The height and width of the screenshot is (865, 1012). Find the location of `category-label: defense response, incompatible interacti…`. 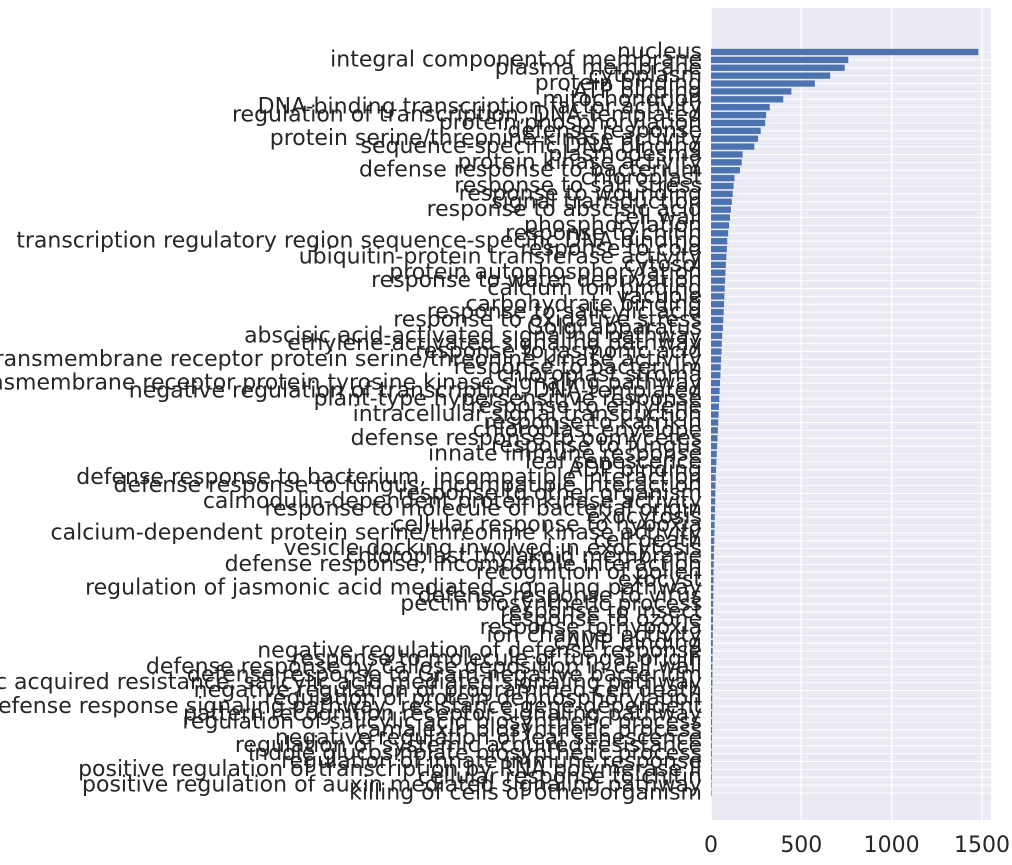

category-label: defense response, incompatible interacti… is located at coordinates (463, 564).